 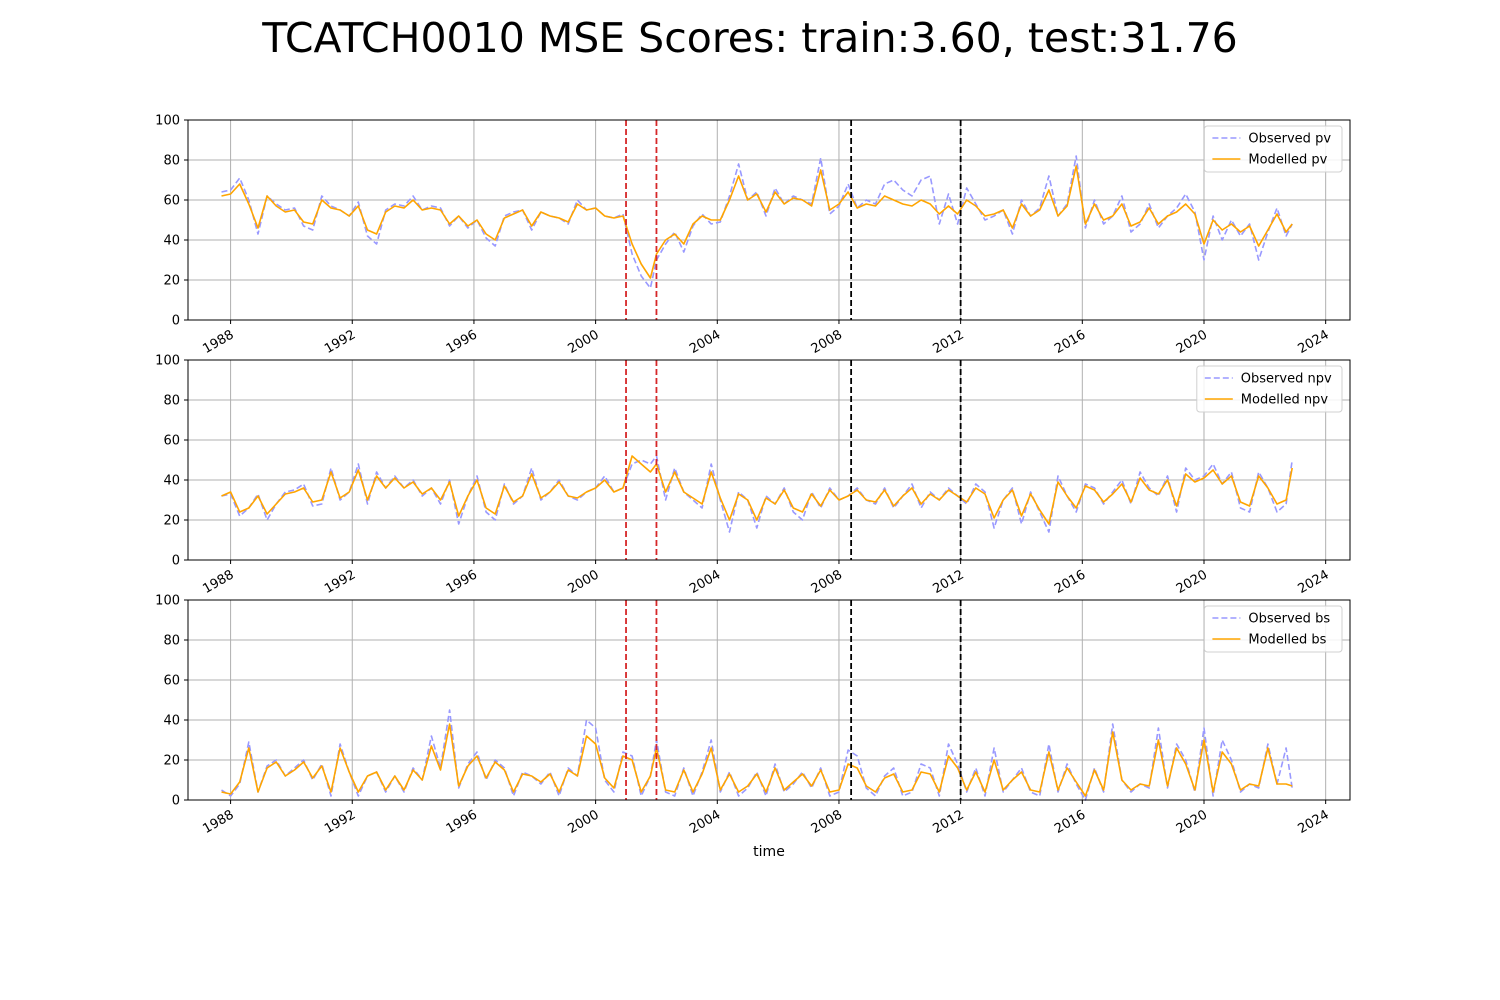 What do you see at coordinates (1289, 139) in the screenshot?
I see `legend-label: Observed pv` at bounding box center [1289, 139].